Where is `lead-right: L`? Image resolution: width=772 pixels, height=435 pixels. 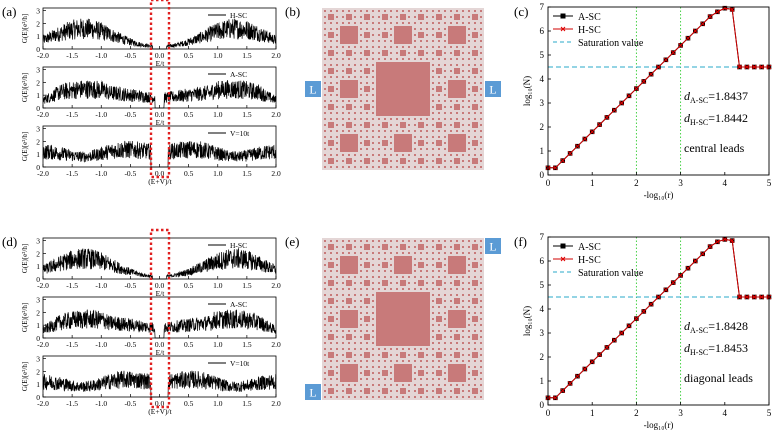
lead-right: L is located at coordinates (493, 246).